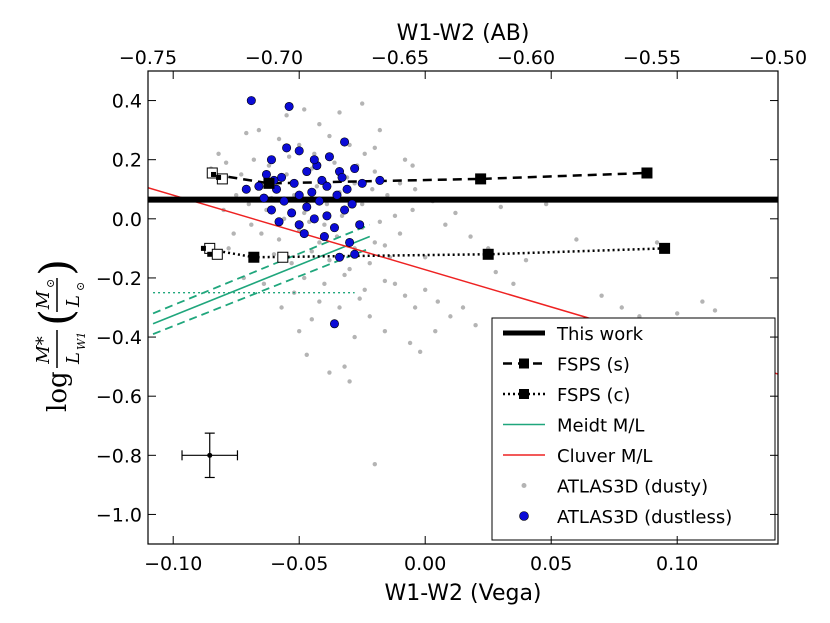 The height and width of the screenshot is (623, 830). What do you see at coordinates (430, 178) in the screenshot?
I see `fsps-s-line` at bounding box center [430, 178].